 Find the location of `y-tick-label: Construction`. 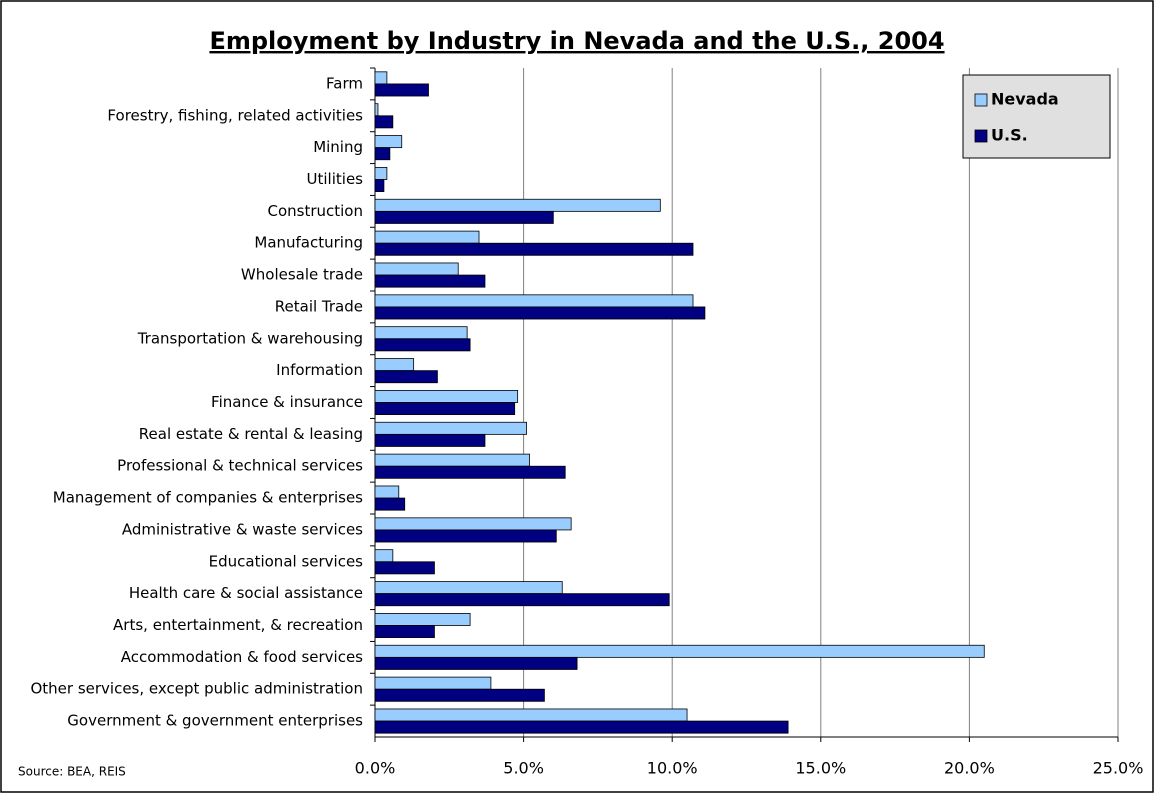

y-tick-label: Construction is located at coordinates (315, 211).